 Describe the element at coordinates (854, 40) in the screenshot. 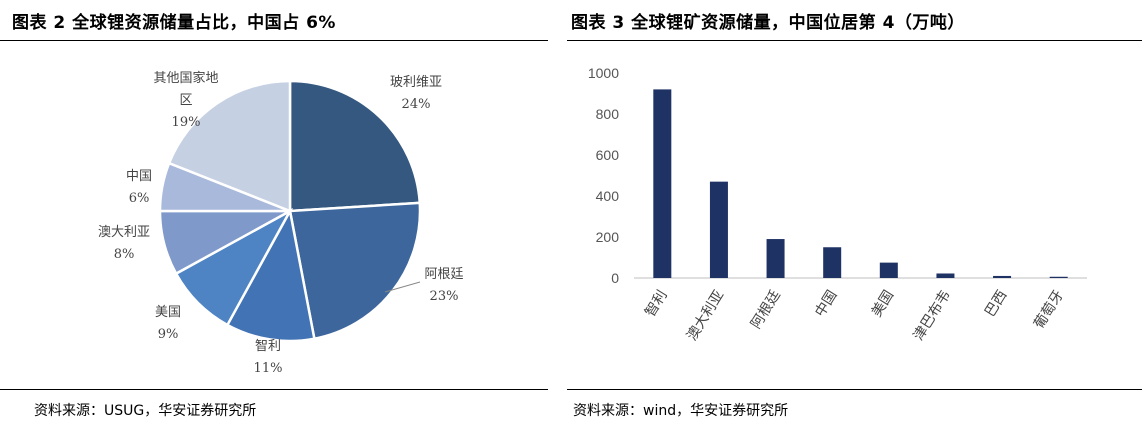

I see `right-title-rule` at that location.